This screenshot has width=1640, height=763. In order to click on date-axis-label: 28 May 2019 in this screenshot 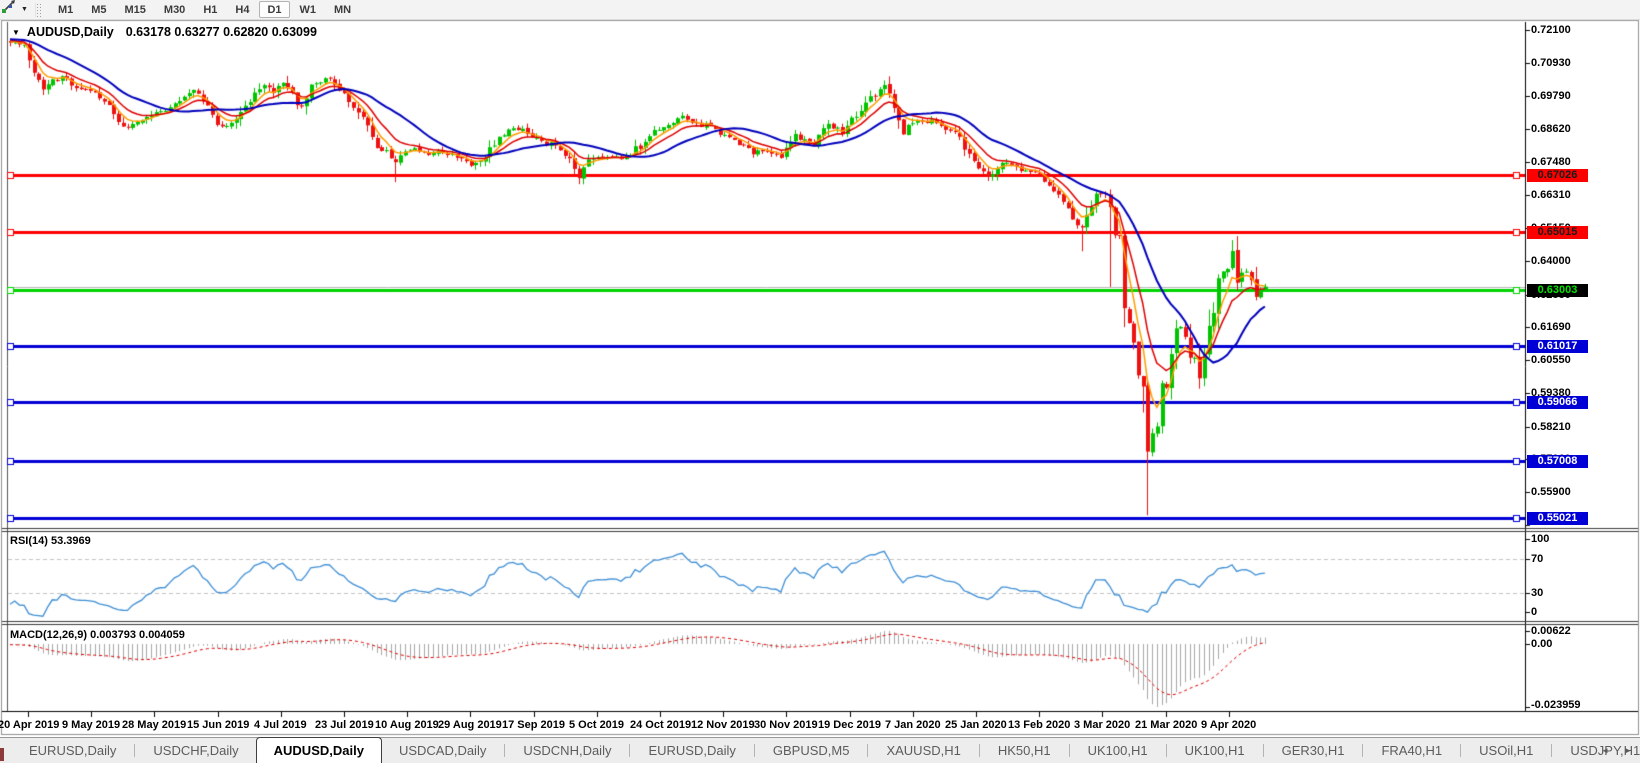, I will do `click(154, 725)`.